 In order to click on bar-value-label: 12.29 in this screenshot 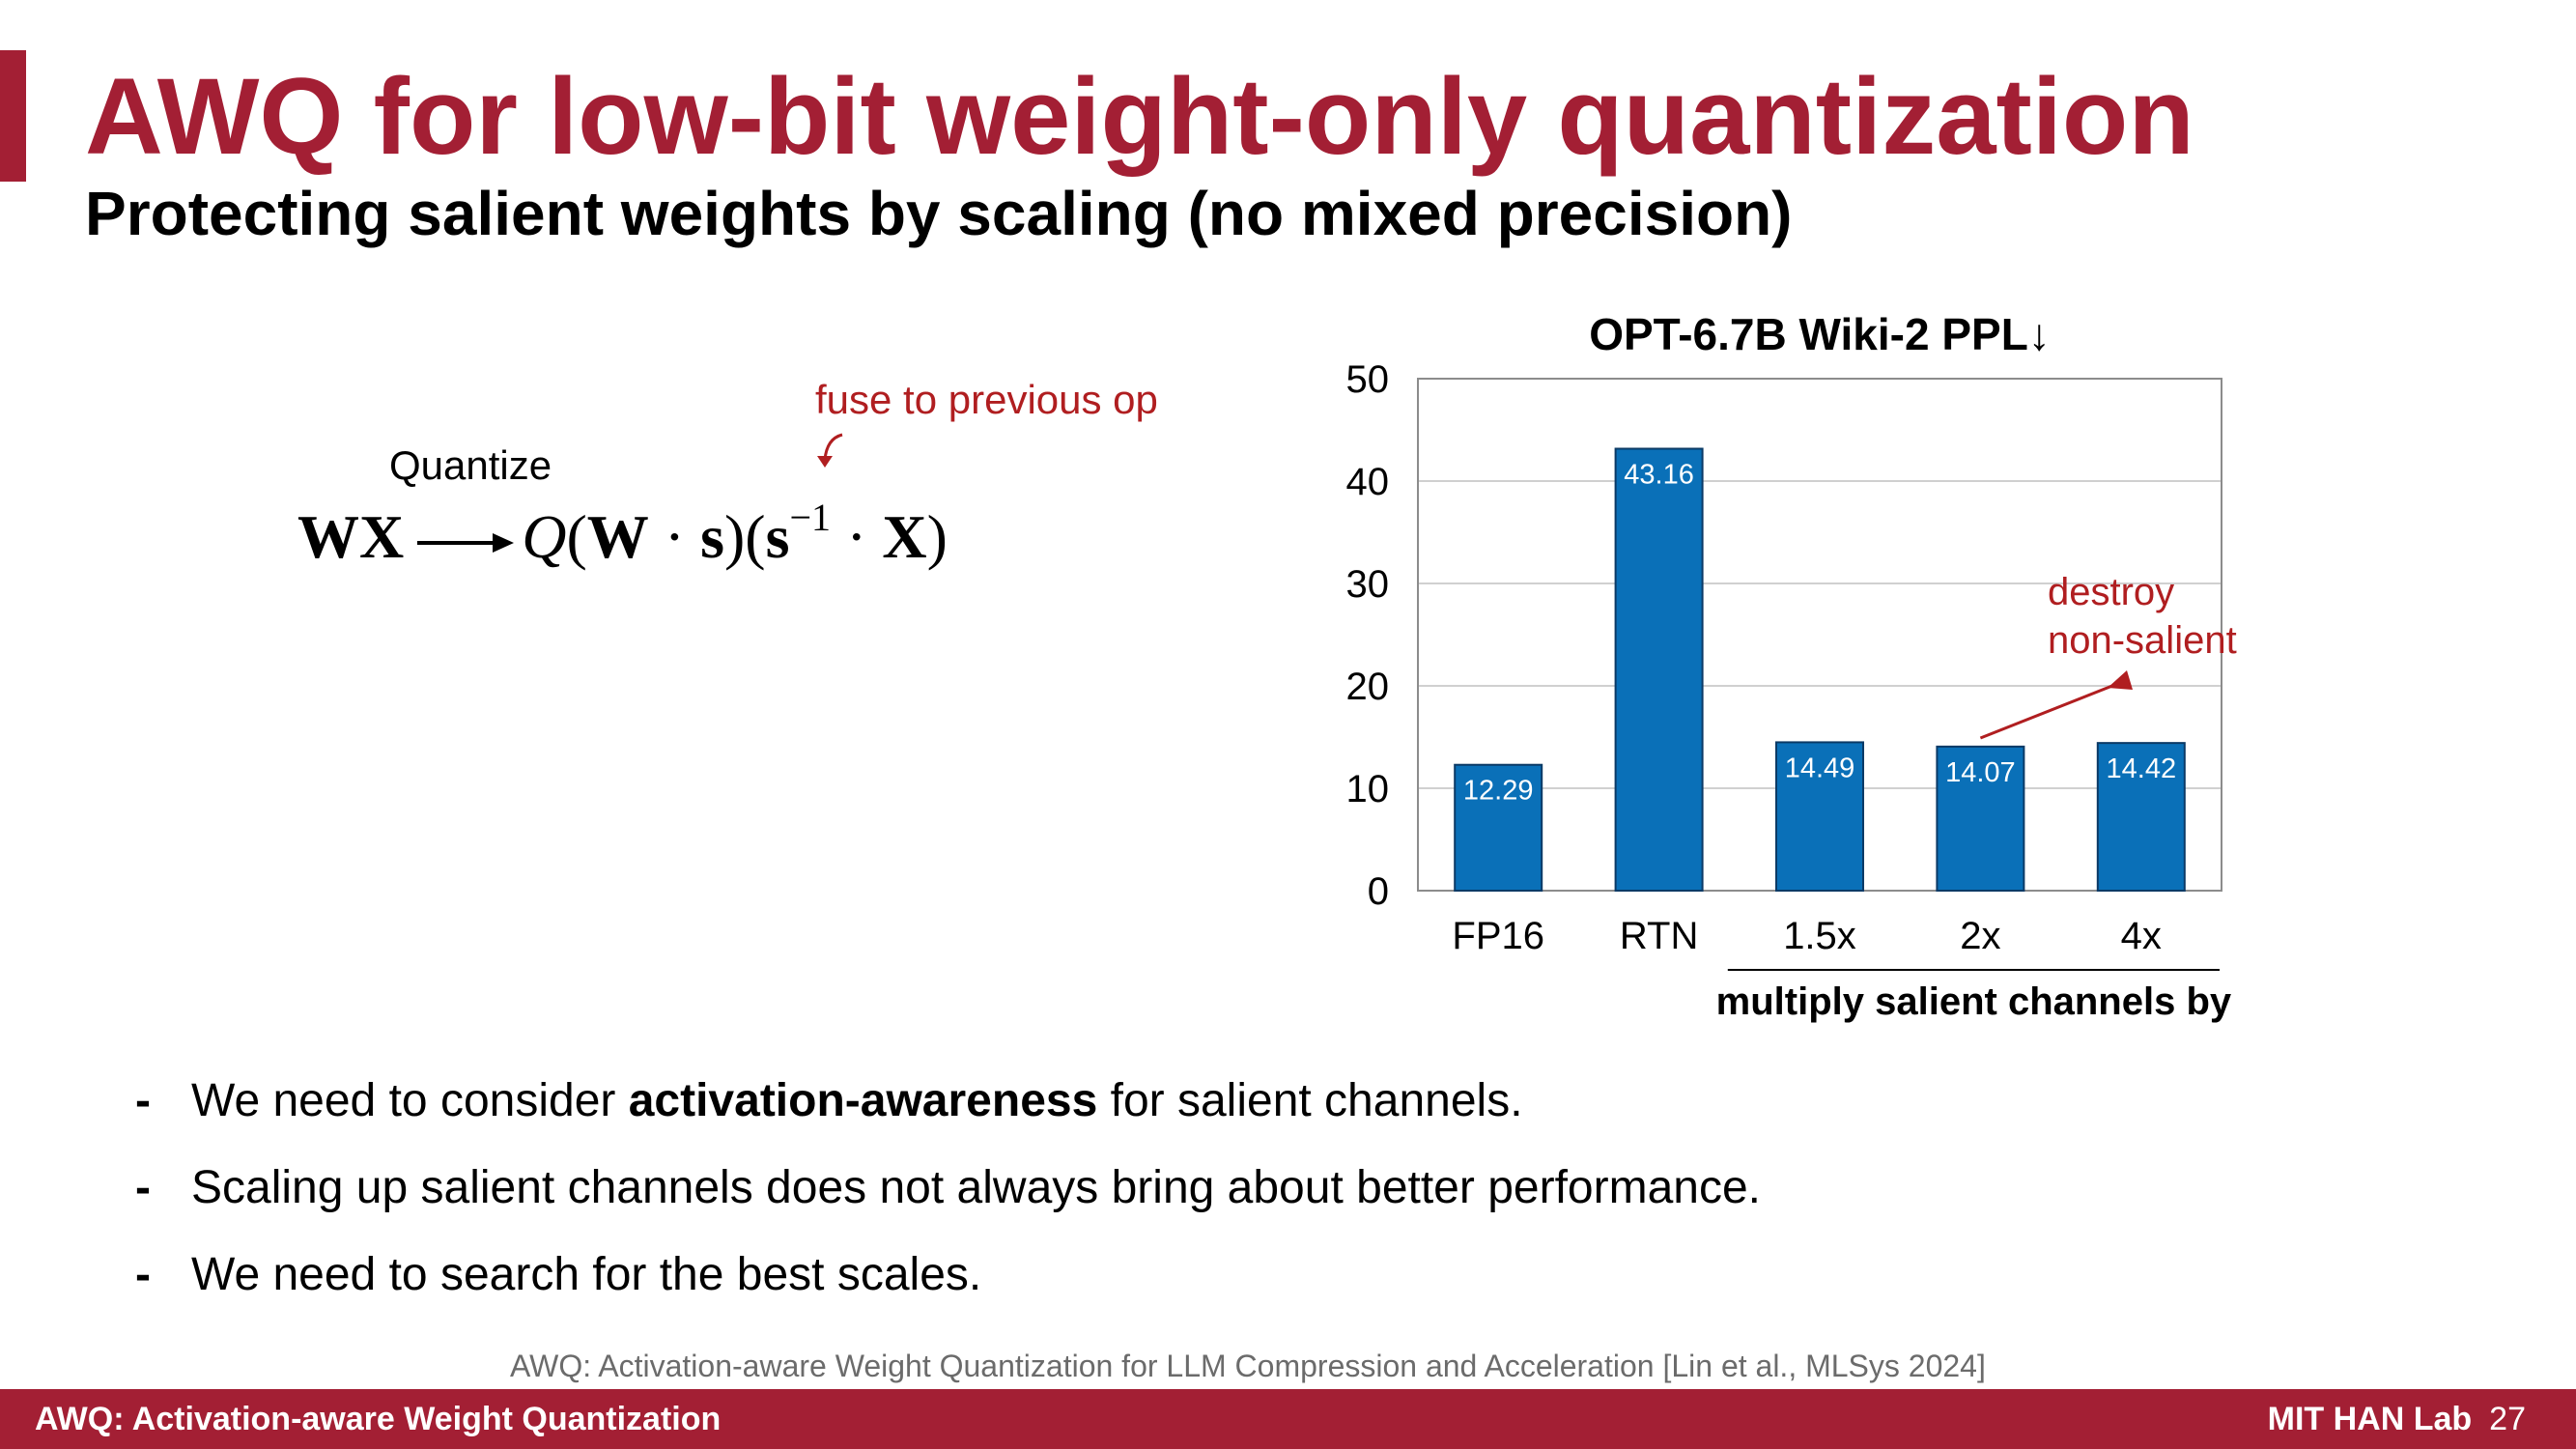, I will do `click(1498, 791)`.